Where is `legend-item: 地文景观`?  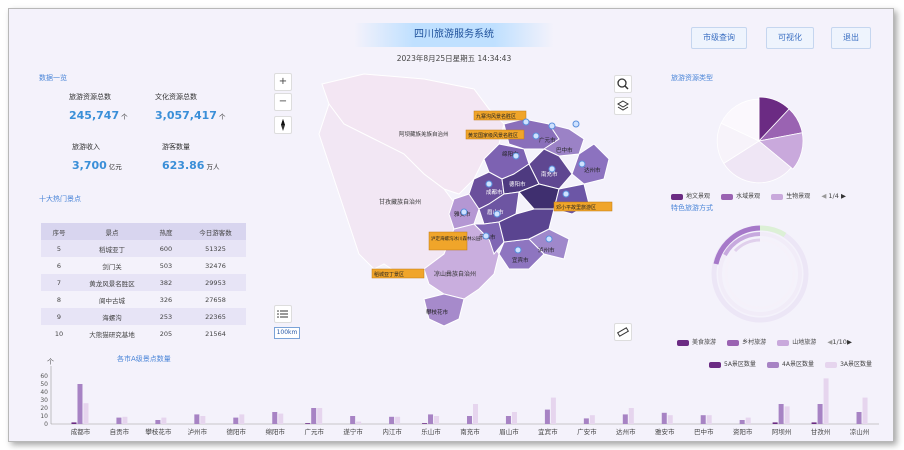
legend-item: 地文景观 is located at coordinates (690, 195).